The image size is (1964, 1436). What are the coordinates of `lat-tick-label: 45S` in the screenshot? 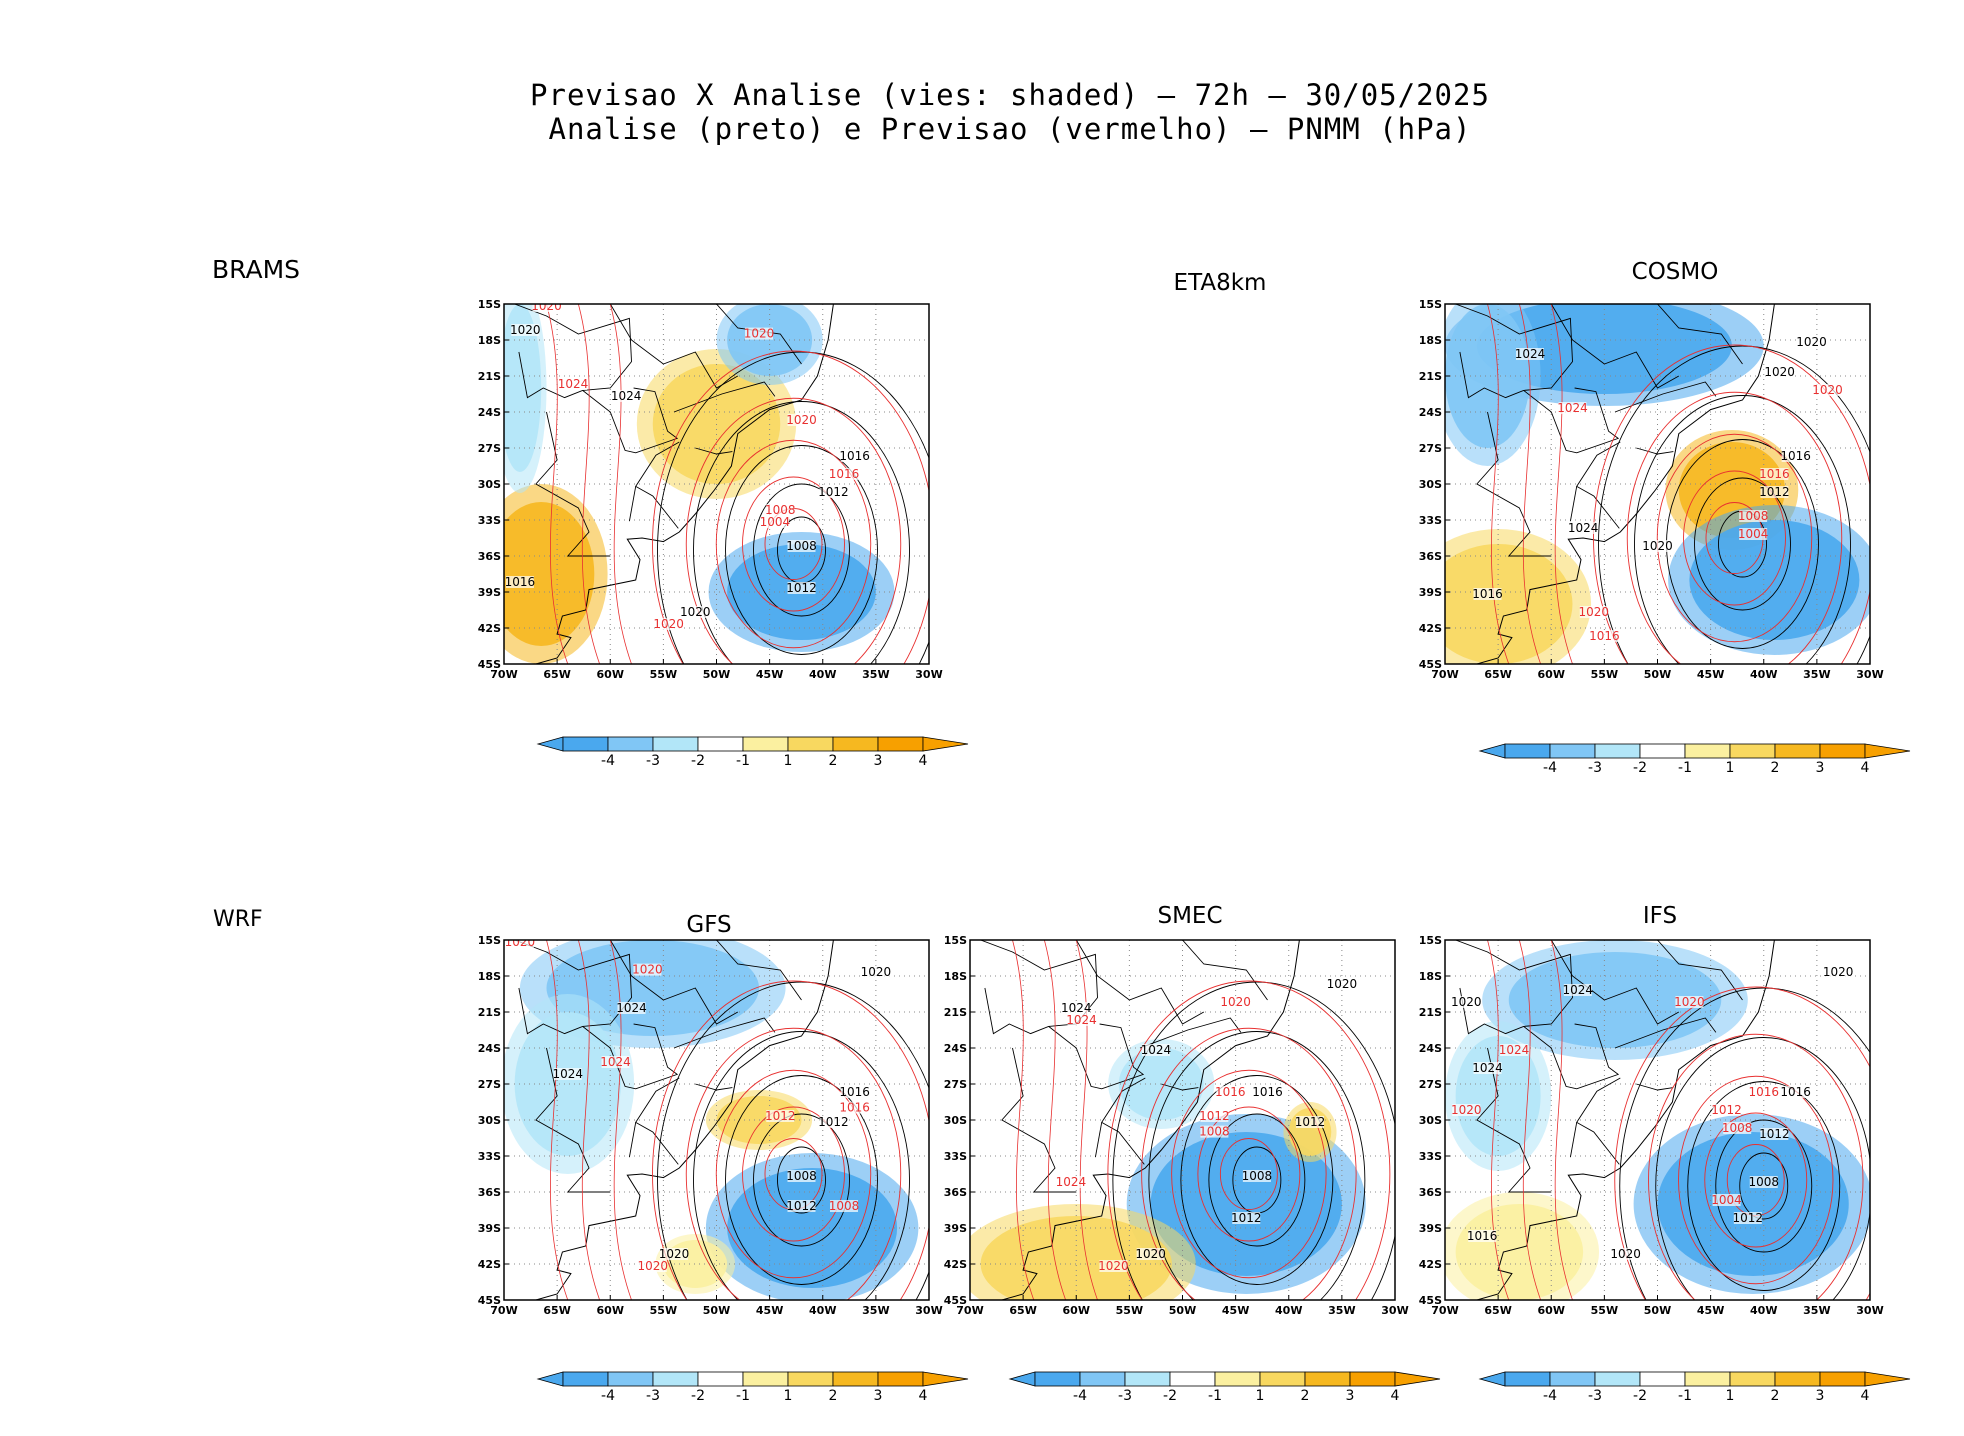 It's located at (489, 1300).